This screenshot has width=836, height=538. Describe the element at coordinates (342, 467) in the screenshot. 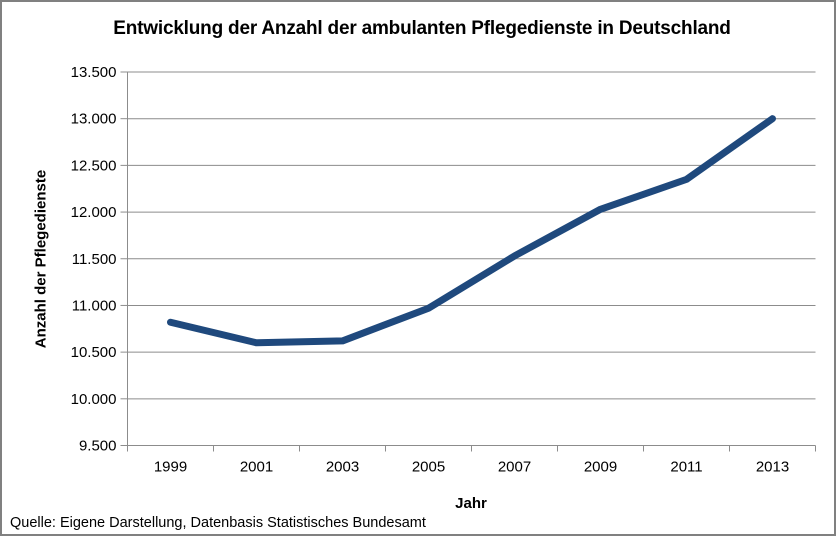

I see `x-tick-label: 2003` at that location.